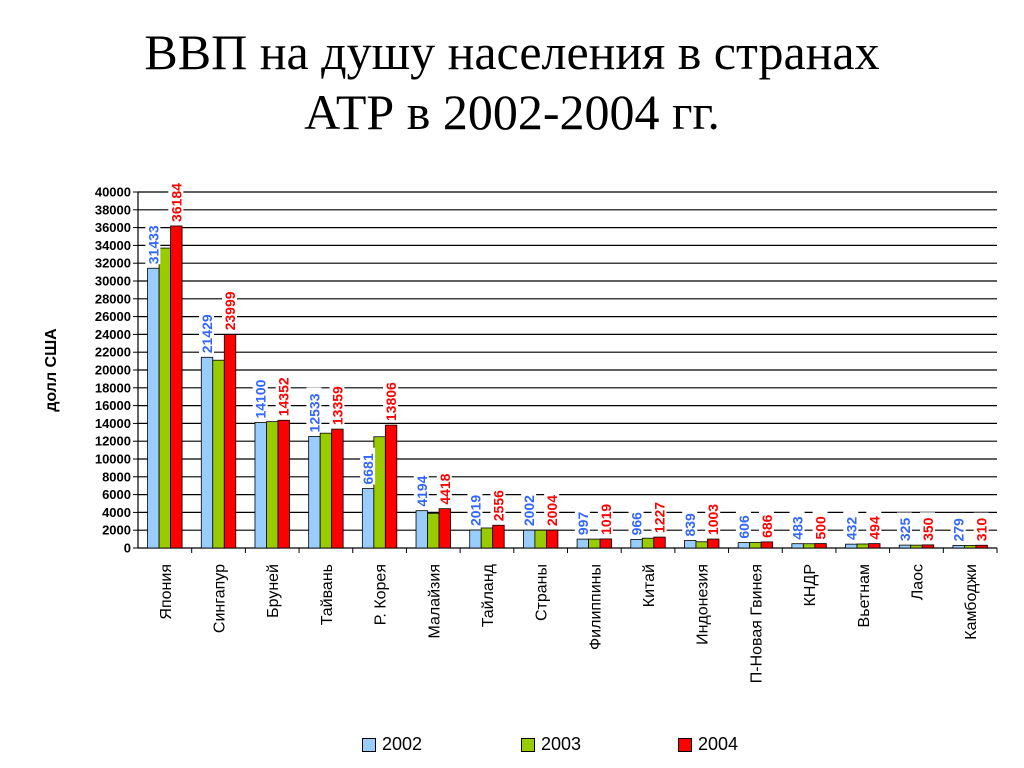 The width and height of the screenshot is (1024, 768). Describe the element at coordinates (649, 585) in the screenshot. I see `x-category-label: Китай` at that location.